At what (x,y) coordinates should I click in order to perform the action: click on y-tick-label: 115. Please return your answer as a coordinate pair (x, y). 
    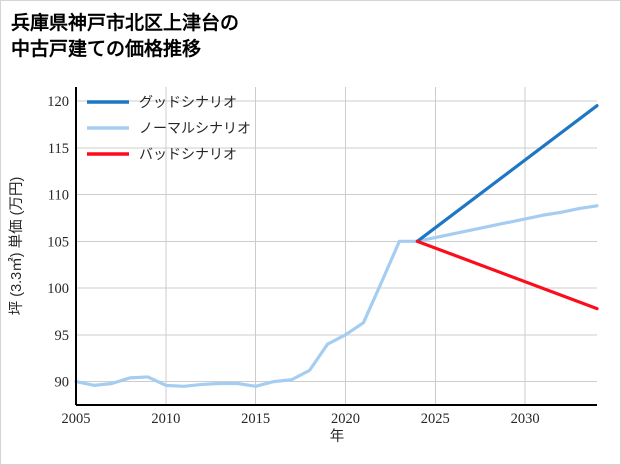
    Looking at the image, I should click on (58, 149).